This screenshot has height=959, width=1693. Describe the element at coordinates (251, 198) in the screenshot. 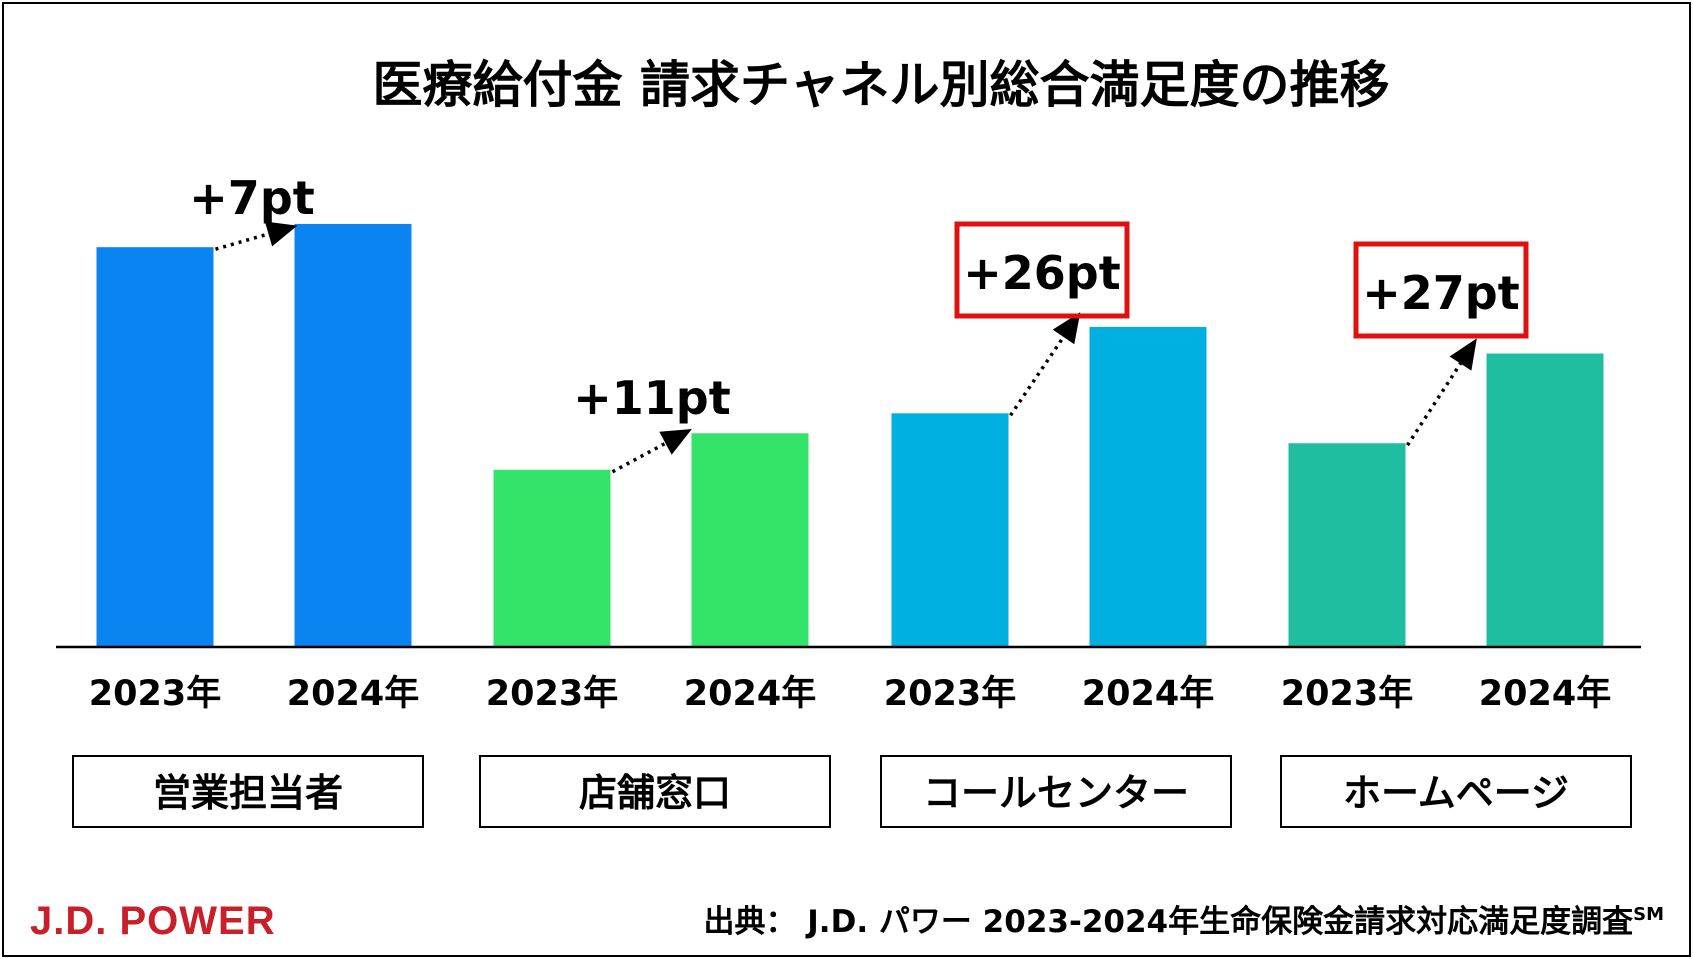

I see `change-label: +7pt` at that location.